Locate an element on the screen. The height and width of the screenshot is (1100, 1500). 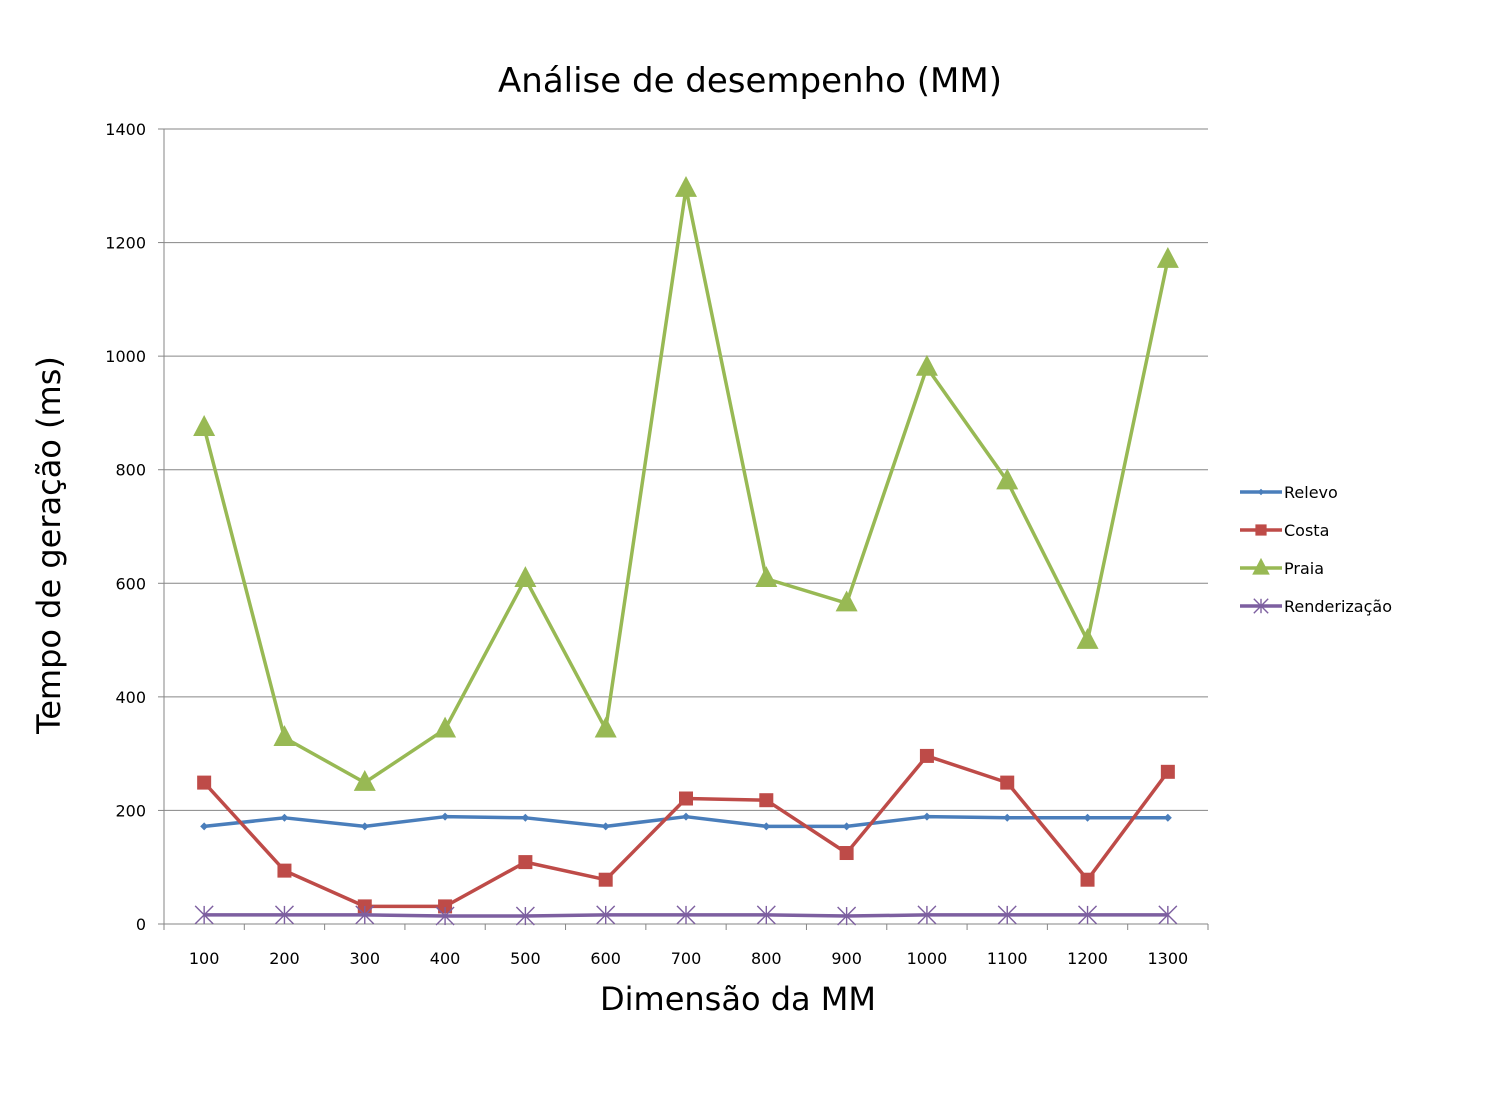
y-tick-label: 200 is located at coordinates (130, 810).